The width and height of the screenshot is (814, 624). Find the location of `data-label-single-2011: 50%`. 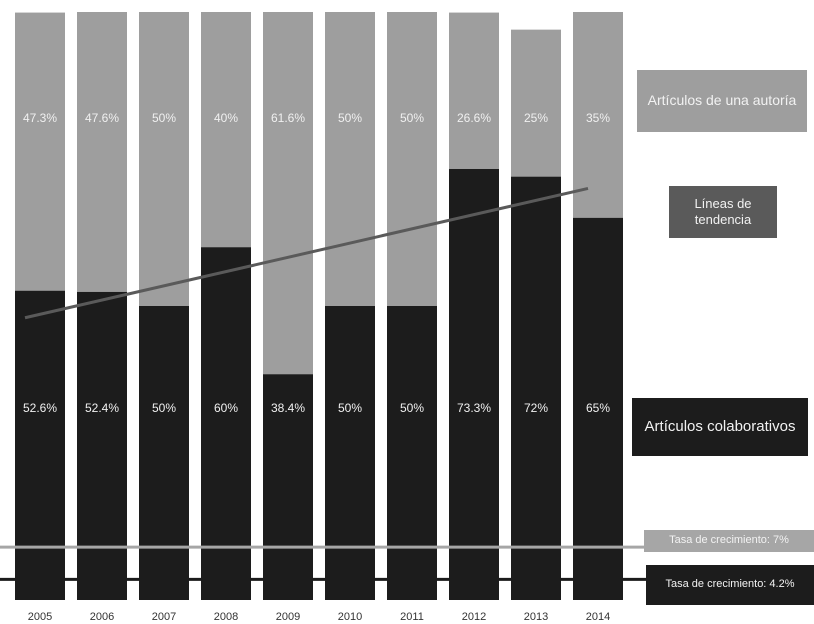

data-label-single-2011: 50% is located at coordinates (412, 118).